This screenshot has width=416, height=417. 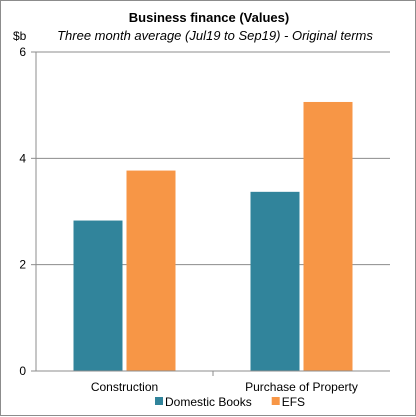 What do you see at coordinates (293, 402) in the screenshot?
I see `legend-label-efs: EFS` at bounding box center [293, 402].